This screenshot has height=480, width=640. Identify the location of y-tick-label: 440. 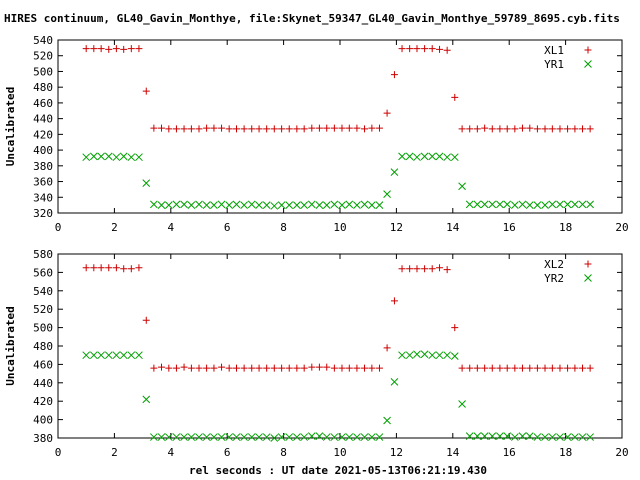
(43, 383).